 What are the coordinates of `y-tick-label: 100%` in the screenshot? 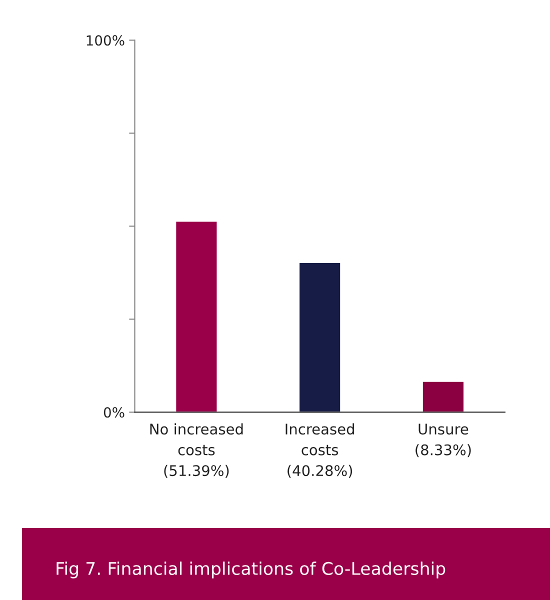 It's located at (105, 40).